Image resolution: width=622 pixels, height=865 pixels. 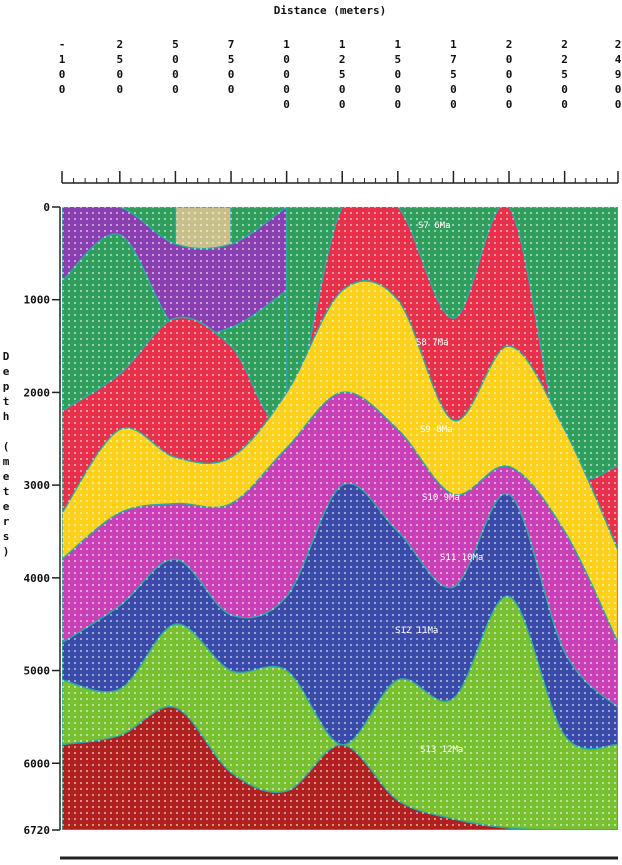 What do you see at coordinates (6, 455) in the screenshot?
I see `y-axis-label: Depth (meters)` at bounding box center [6, 455].